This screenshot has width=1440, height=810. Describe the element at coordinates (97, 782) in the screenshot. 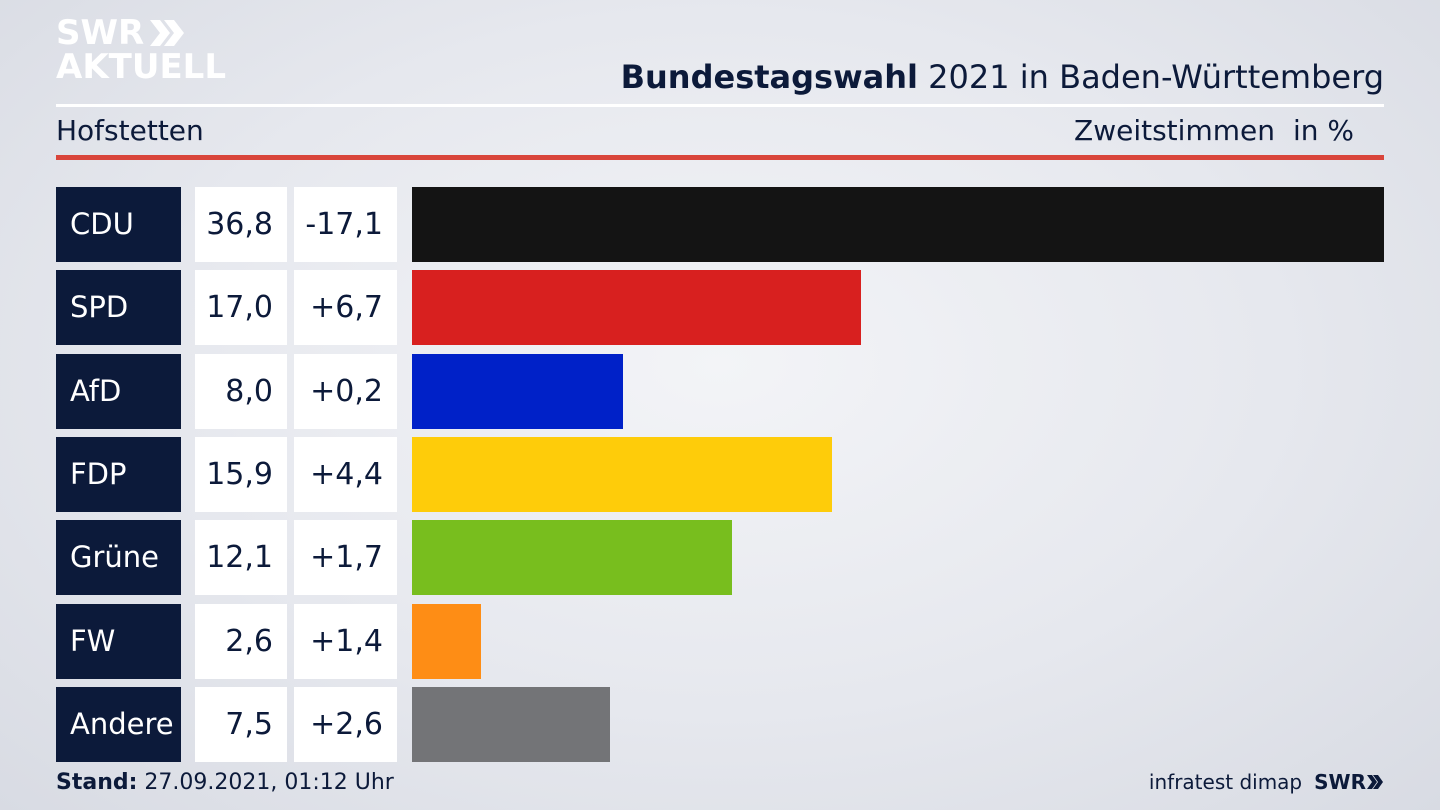

I see `timestamp-label: Stand:` at that location.